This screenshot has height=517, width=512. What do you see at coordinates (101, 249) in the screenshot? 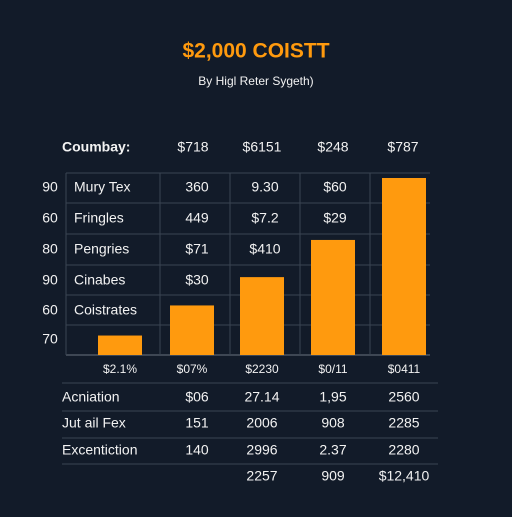
I see `row-label: Pengries` at bounding box center [101, 249].